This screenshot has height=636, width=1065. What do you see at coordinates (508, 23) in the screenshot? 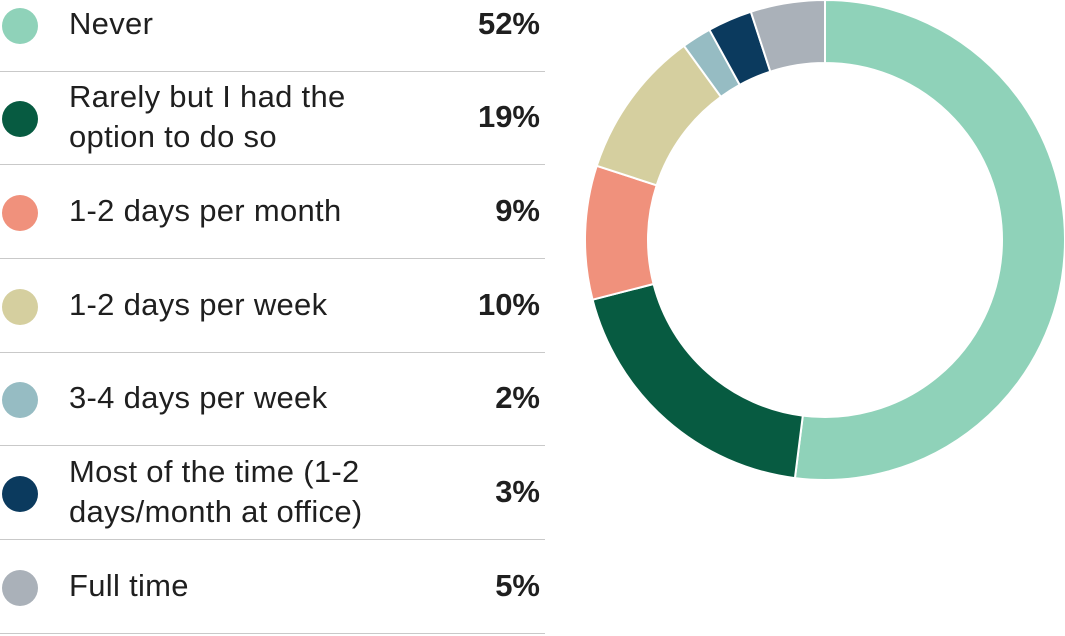
I see `legend-value: 52%` at bounding box center [508, 23].